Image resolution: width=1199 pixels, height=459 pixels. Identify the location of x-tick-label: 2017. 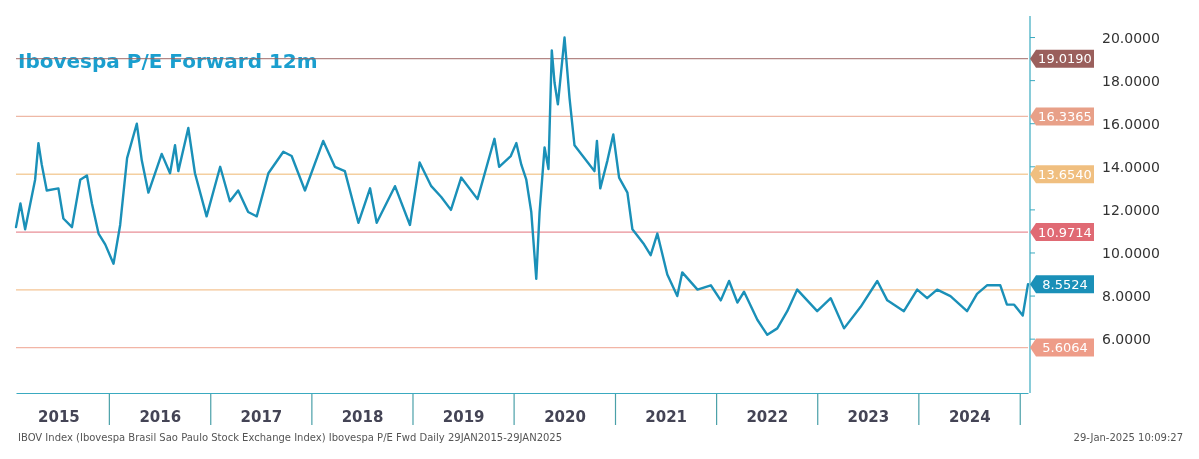
(261, 416).